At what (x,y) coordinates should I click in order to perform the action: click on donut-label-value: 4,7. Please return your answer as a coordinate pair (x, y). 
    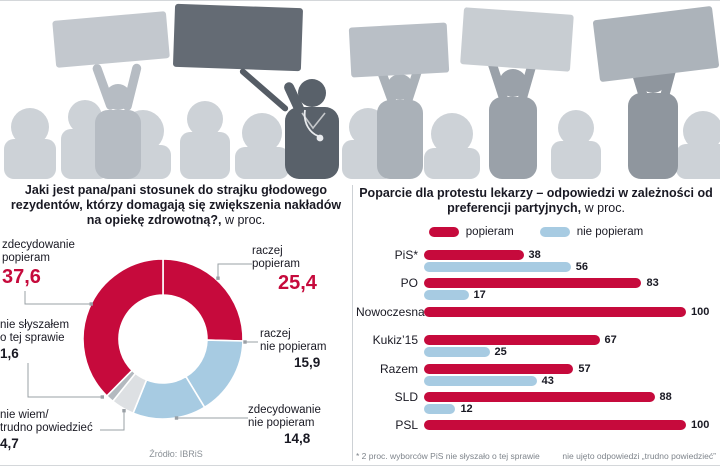
    Looking at the image, I should click on (9, 443).